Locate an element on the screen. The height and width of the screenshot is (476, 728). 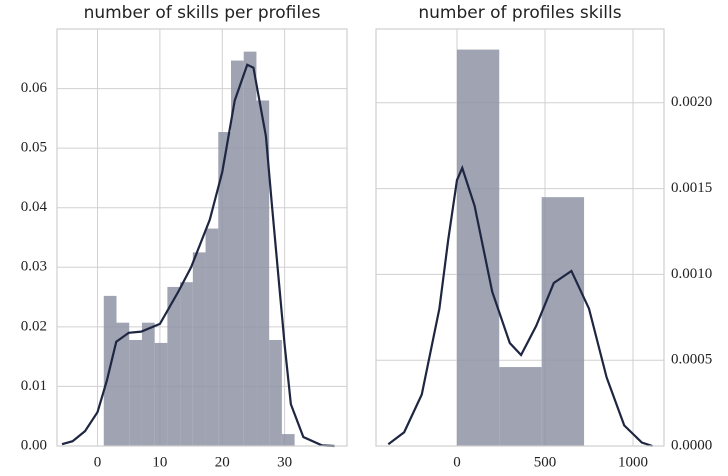
x-tick-label: 1000 is located at coordinates (633, 462).